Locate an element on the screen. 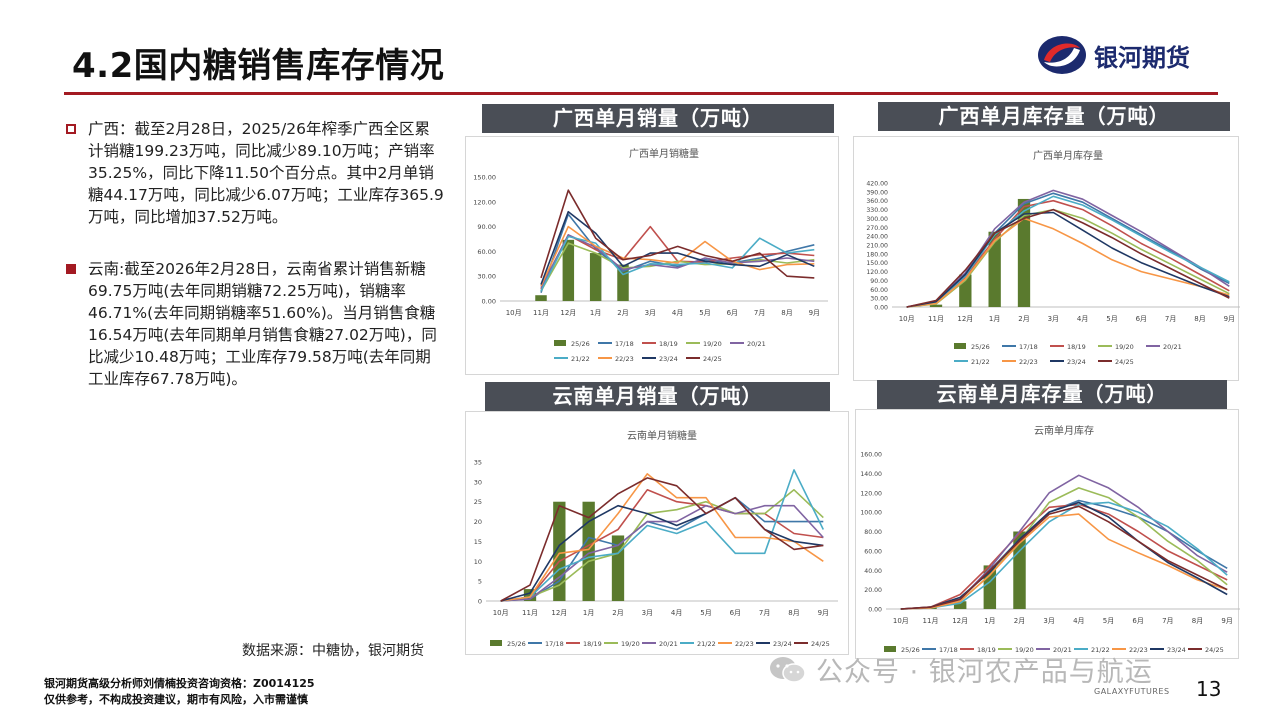  data-source: 数据来源：中糖协，银河期货 is located at coordinates (333, 651).